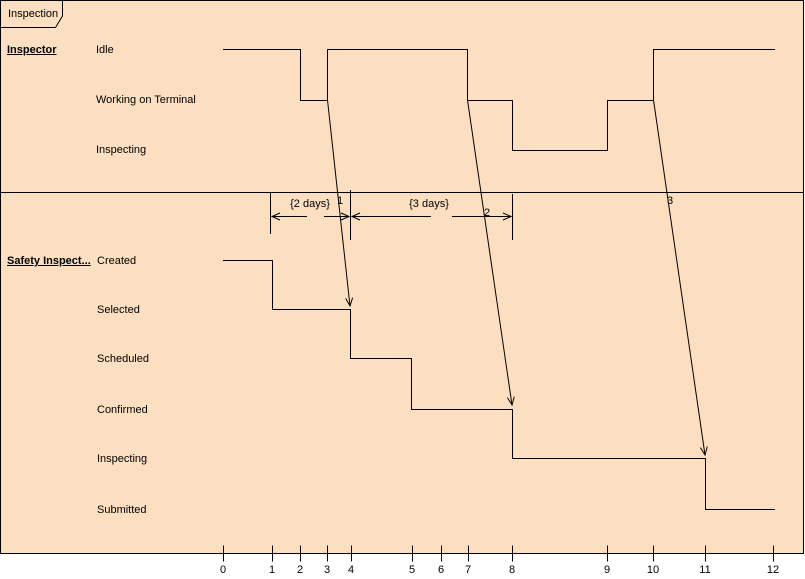 The width and height of the screenshot is (805, 579). Describe the element at coordinates (105, 50) in the screenshot. I see `state-label-idle: Idle` at that location.